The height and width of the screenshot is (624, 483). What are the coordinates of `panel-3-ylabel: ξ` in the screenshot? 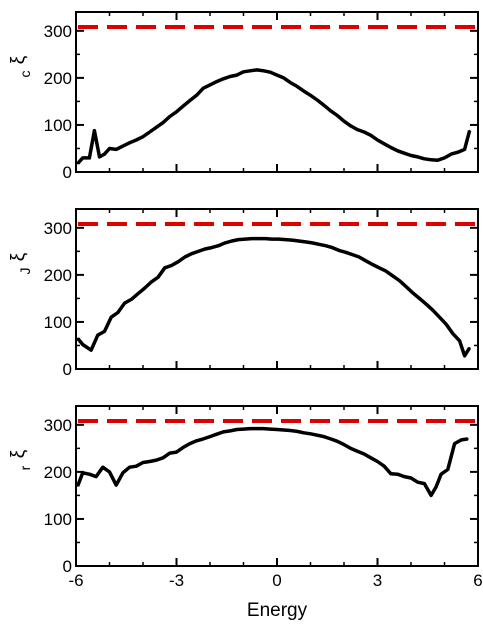 It's located at (18, 453).